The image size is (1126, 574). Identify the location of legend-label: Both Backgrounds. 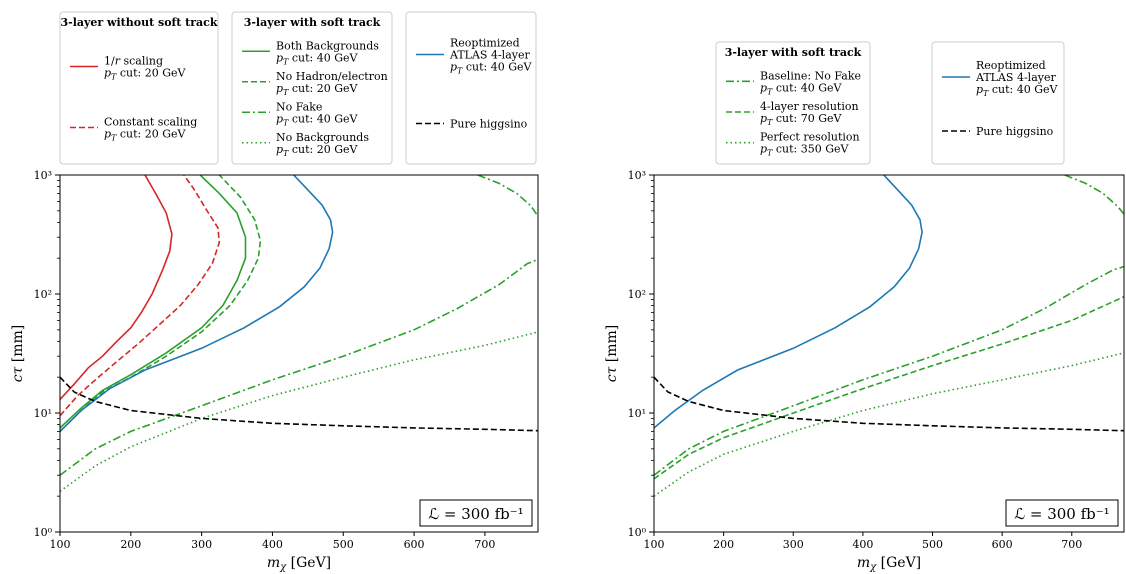
(327, 45).